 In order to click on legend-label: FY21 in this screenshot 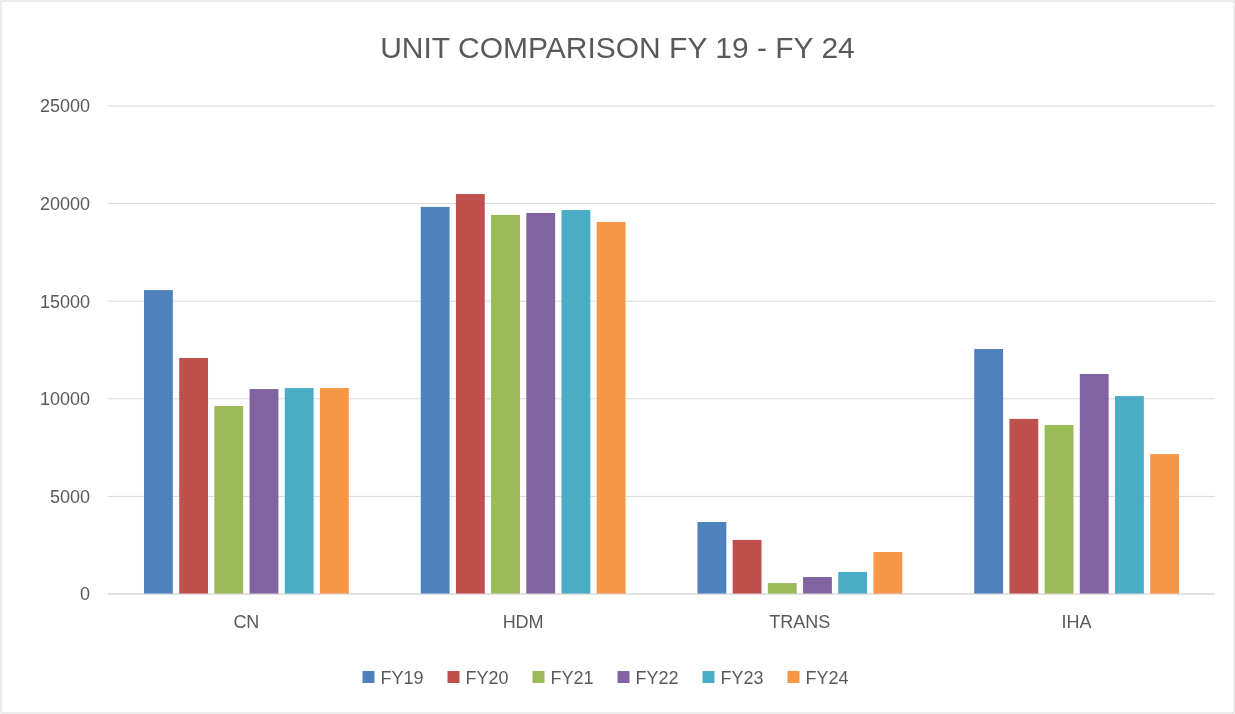, I will do `click(572, 678)`.